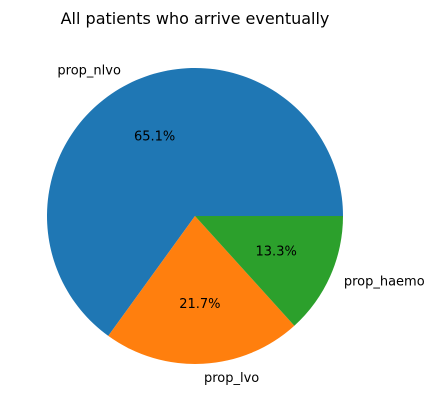  Describe the element at coordinates (269, 271) in the screenshot. I see `pie-slice-prop-haemo` at that location.